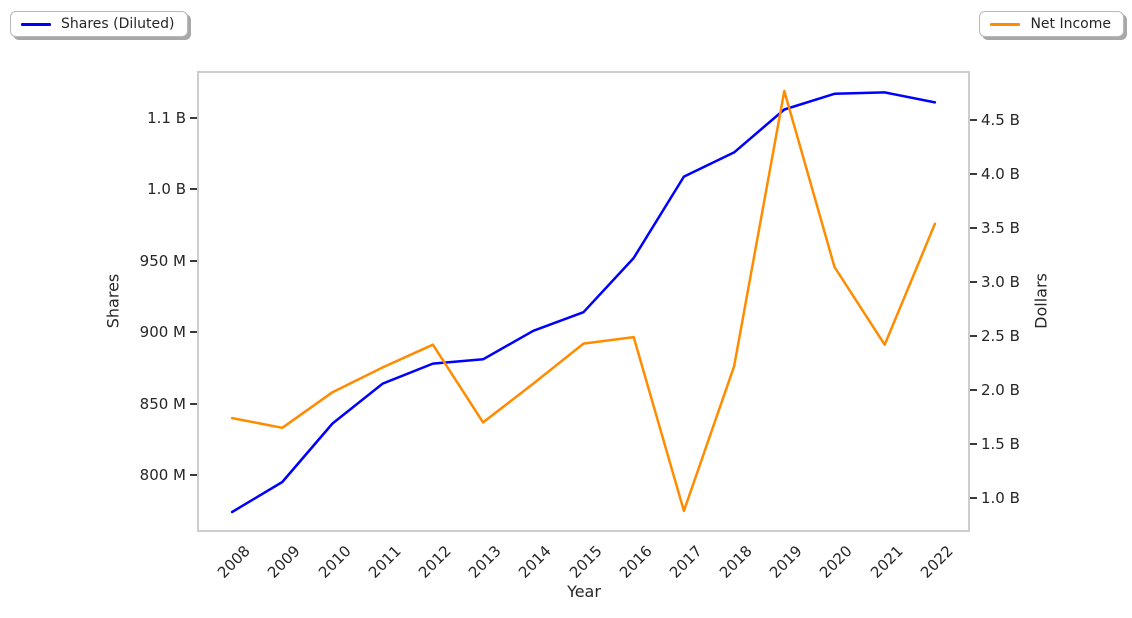 This screenshot has height=618, width=1132. I want to click on x-tick-label: 2018, so click(735, 562).